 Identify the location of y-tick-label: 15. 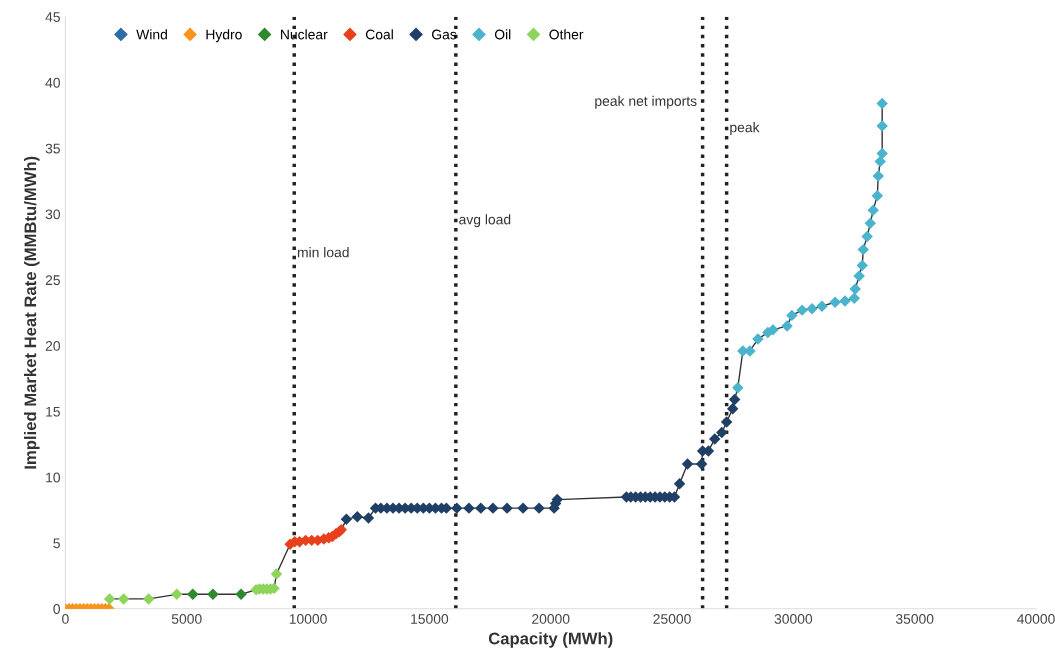
(53, 411).